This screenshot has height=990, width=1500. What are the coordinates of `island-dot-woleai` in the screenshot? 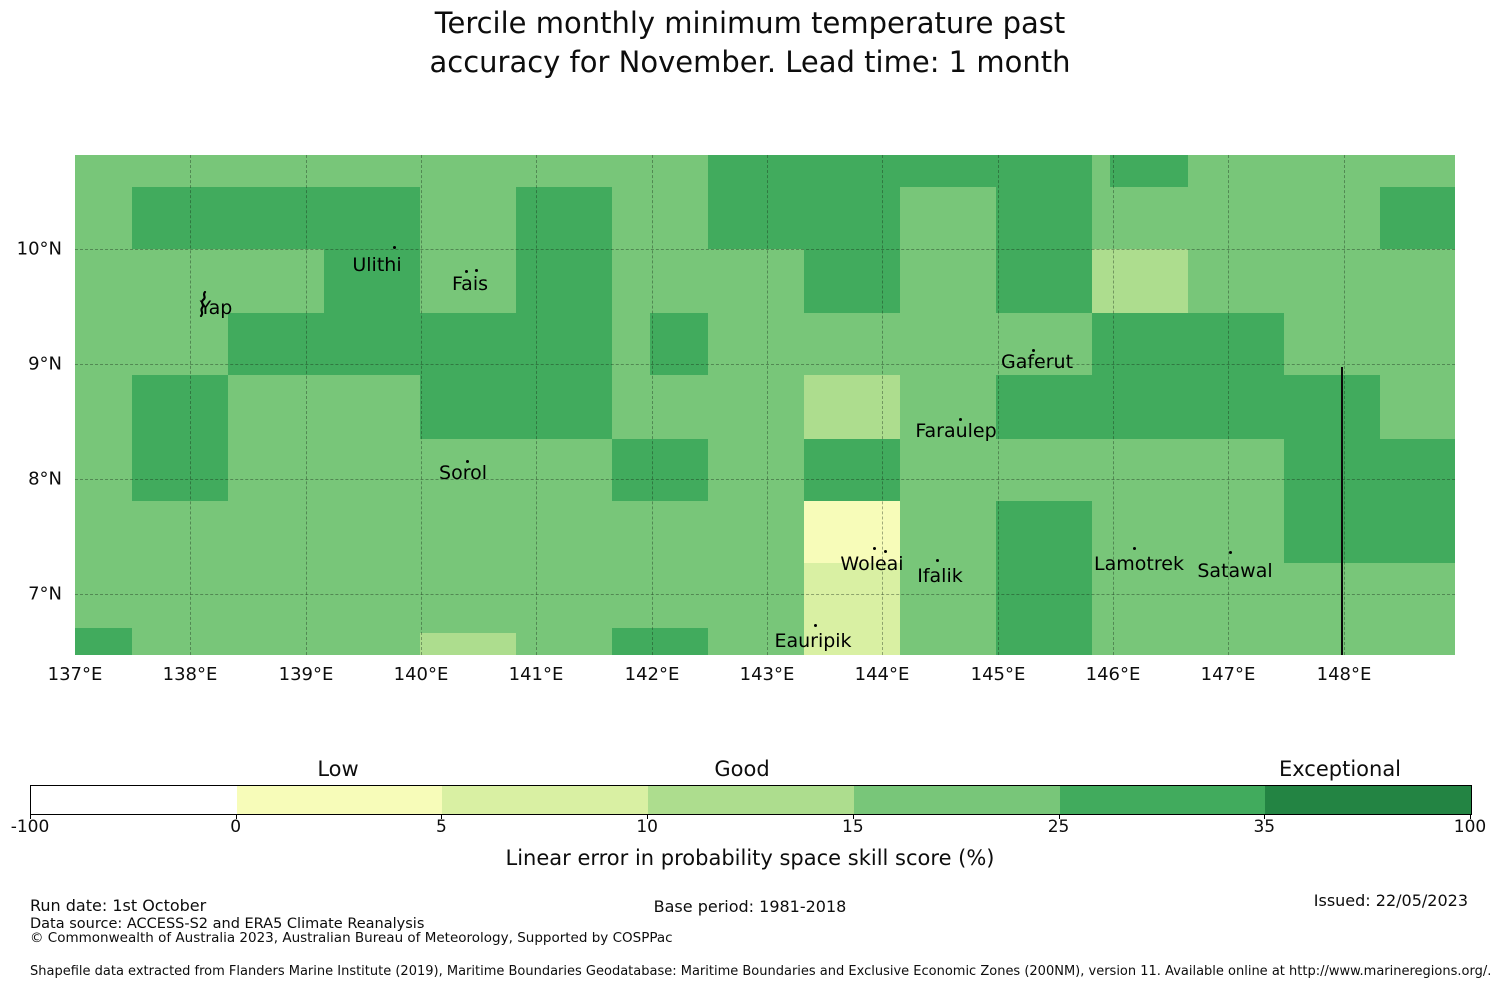 It's located at (874, 548).